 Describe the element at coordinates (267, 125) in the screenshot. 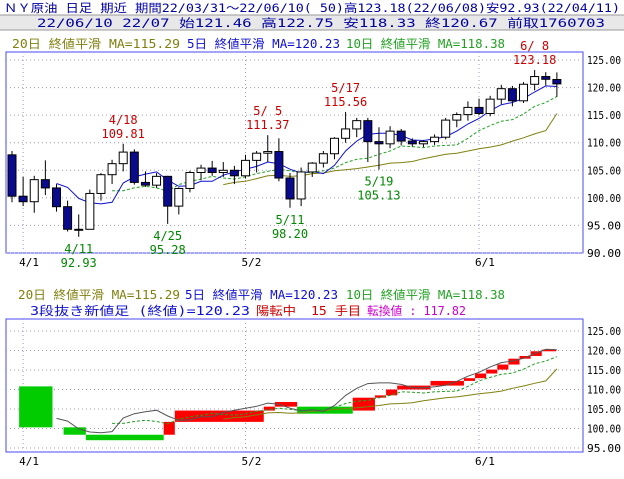

I see `high-price-label: 111.37` at that location.